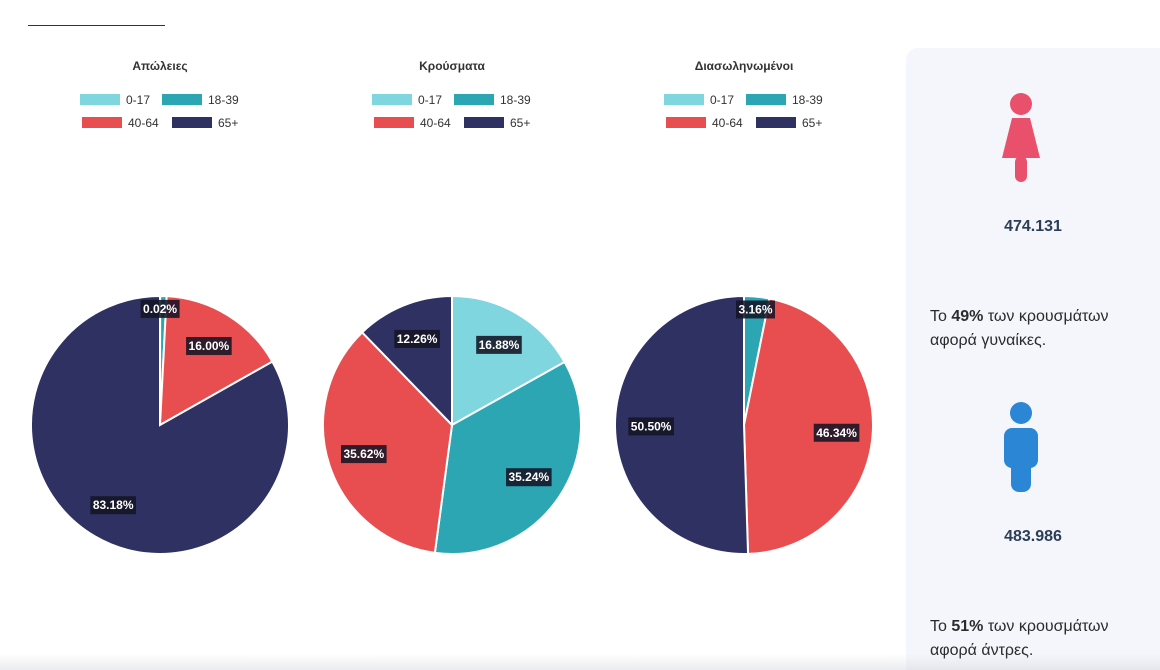 The width and height of the screenshot is (1160, 670). I want to click on pie-value-text: 50.50%, so click(651, 426).